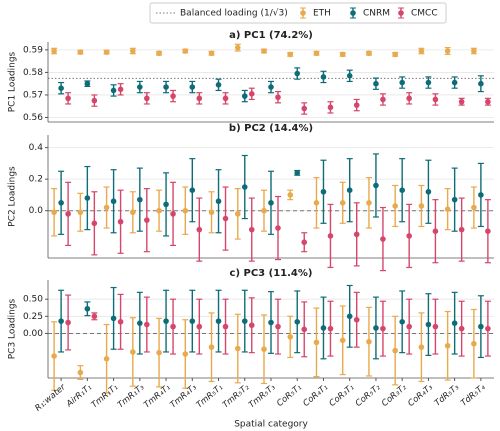 The width and height of the screenshot is (500, 431). I want to click on x-tick-label: AirR₁T₁, so click(79, 396).